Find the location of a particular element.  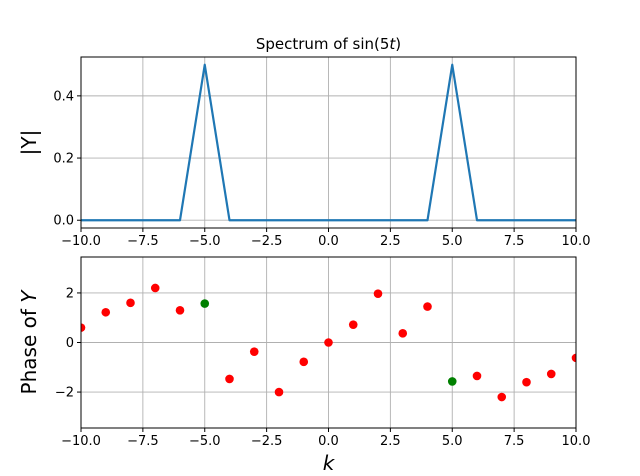

bottom-y-axis-label: Phase of Y is located at coordinates (29, 342).